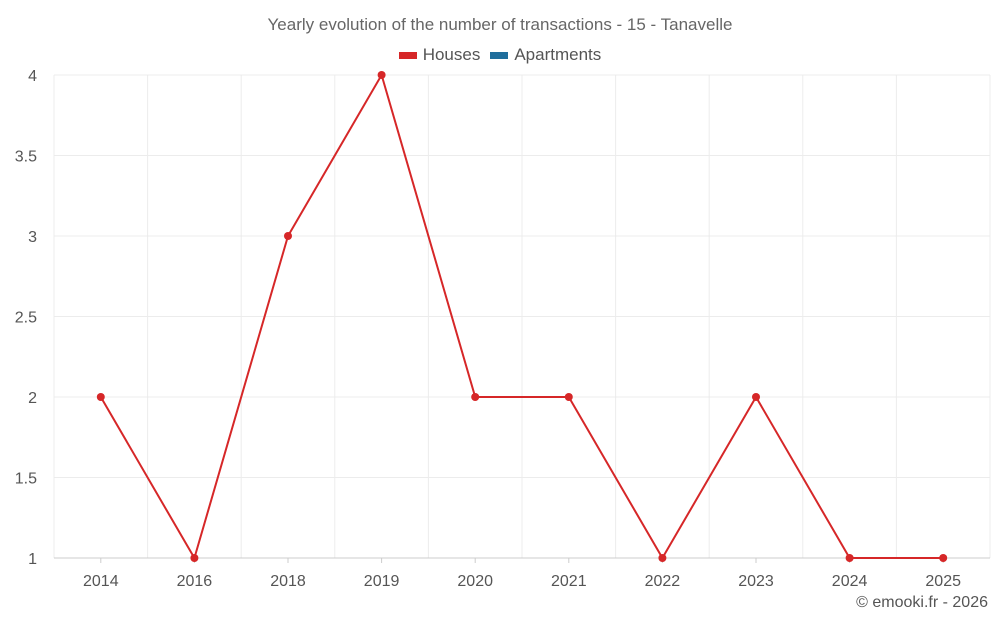 The width and height of the screenshot is (1000, 625). I want to click on legend-item-houses: Houses, so click(439, 55).